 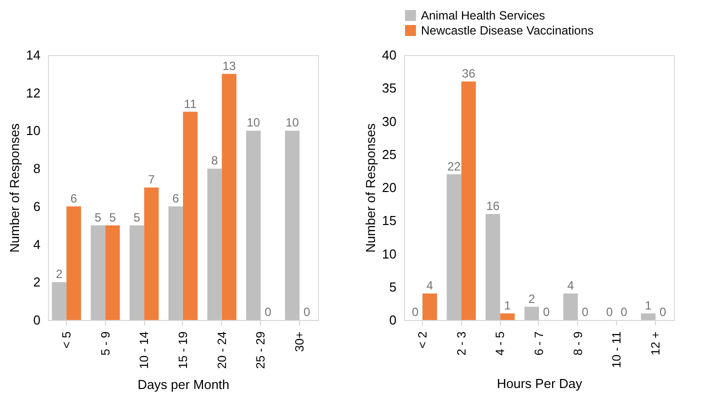 I want to click on data-label: 13, so click(x=229, y=65).